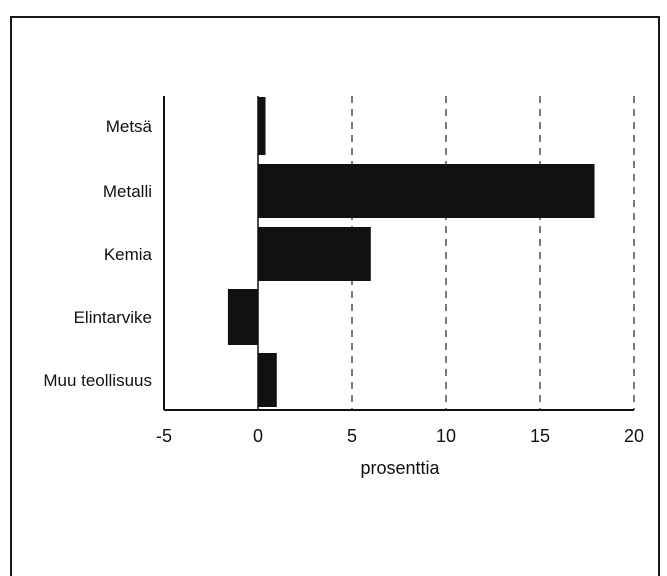 The image size is (667, 576). Describe the element at coordinates (352, 436) in the screenshot. I see `x-tick-label-2: 5` at that location.